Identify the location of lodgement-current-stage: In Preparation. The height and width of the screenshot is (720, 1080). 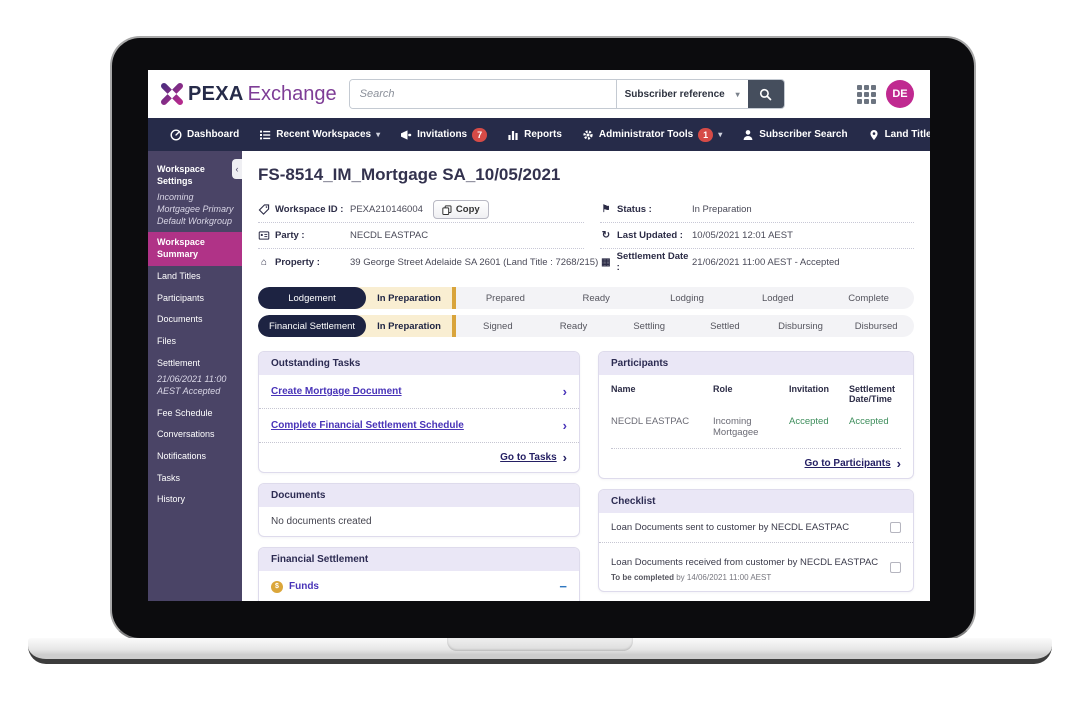
(406, 298).